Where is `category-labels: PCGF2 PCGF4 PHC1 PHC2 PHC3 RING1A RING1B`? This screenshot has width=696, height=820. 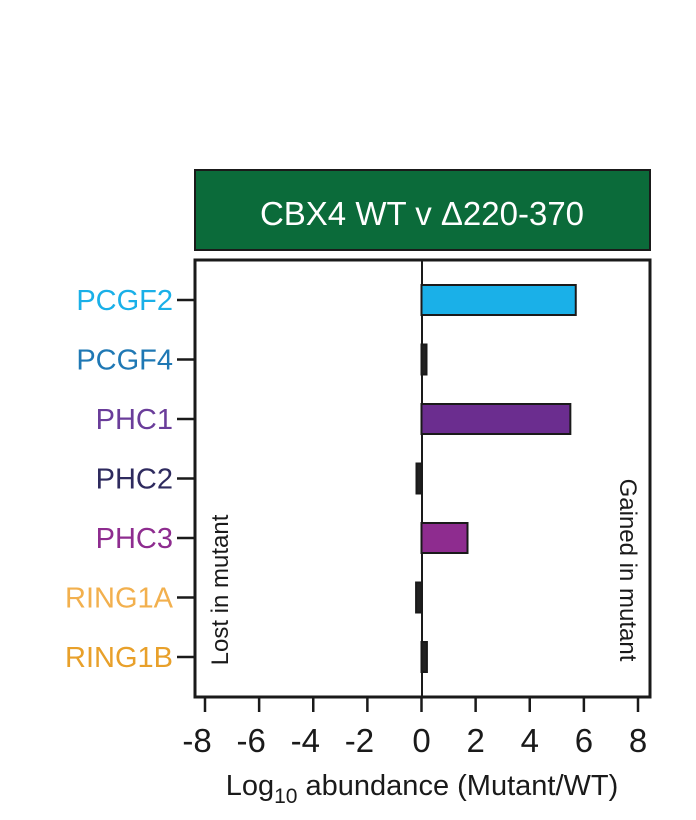 category-labels: PCGF2 PCGF4 PHC1 PHC2 PHC3 RING1A RING1B is located at coordinates (130, 479).